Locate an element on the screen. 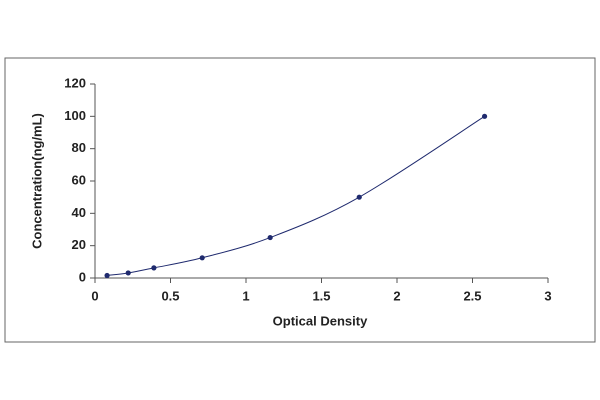  y-axis-label: Concentration(ng/mL) is located at coordinates (36, 181).